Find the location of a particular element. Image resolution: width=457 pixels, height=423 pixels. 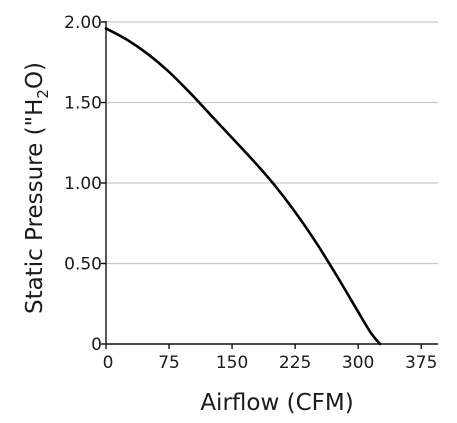

y-tick-label-2: 1.00 is located at coordinates (83, 184).